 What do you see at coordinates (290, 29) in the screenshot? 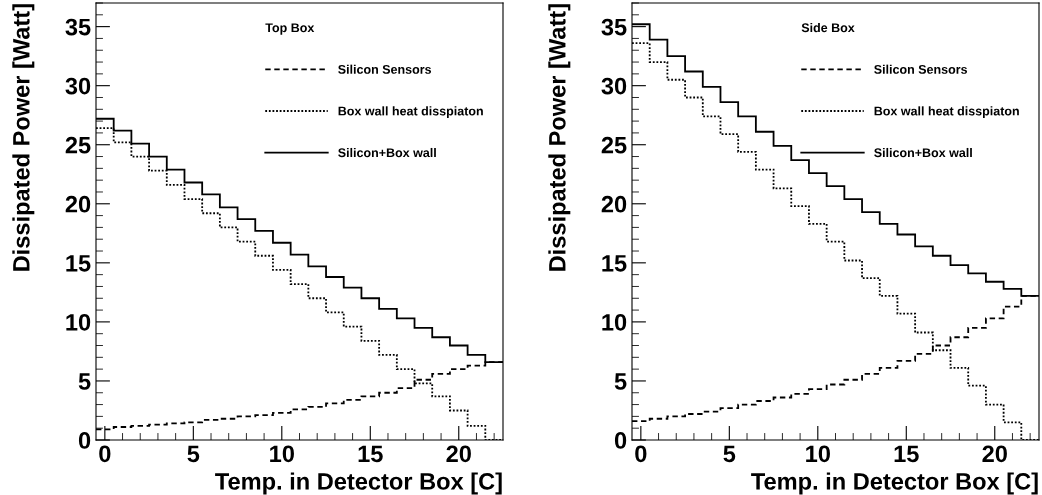
I see `legend-title: Top Box` at bounding box center [290, 29].